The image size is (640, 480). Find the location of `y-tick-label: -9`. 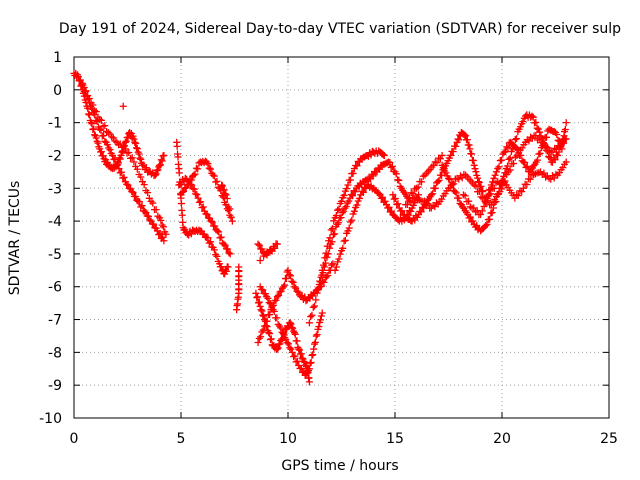

y-tick-label: -9 is located at coordinates (55, 386).